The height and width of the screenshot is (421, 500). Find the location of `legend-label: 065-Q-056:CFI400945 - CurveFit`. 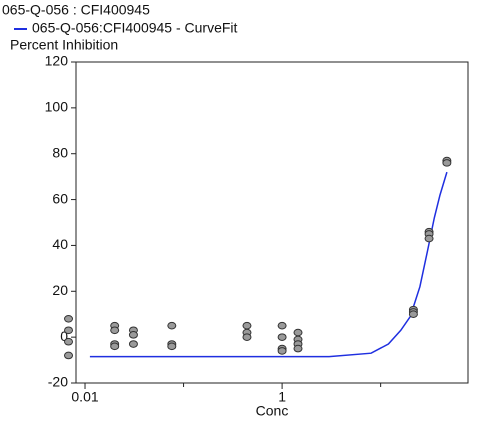

legend-label: 065-Q-056:CFI400945 - CurveFit is located at coordinates (135, 28).